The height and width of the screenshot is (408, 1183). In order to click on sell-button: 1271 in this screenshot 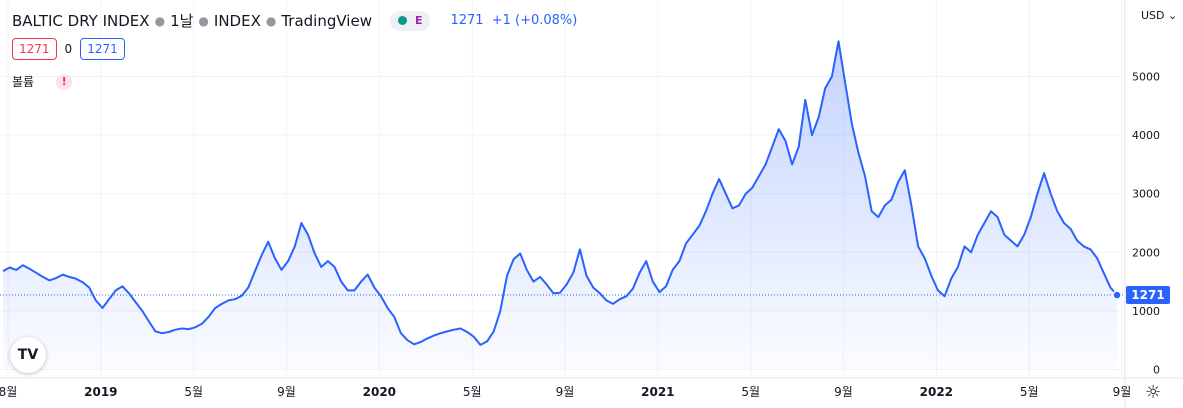, I will do `click(34, 49)`.